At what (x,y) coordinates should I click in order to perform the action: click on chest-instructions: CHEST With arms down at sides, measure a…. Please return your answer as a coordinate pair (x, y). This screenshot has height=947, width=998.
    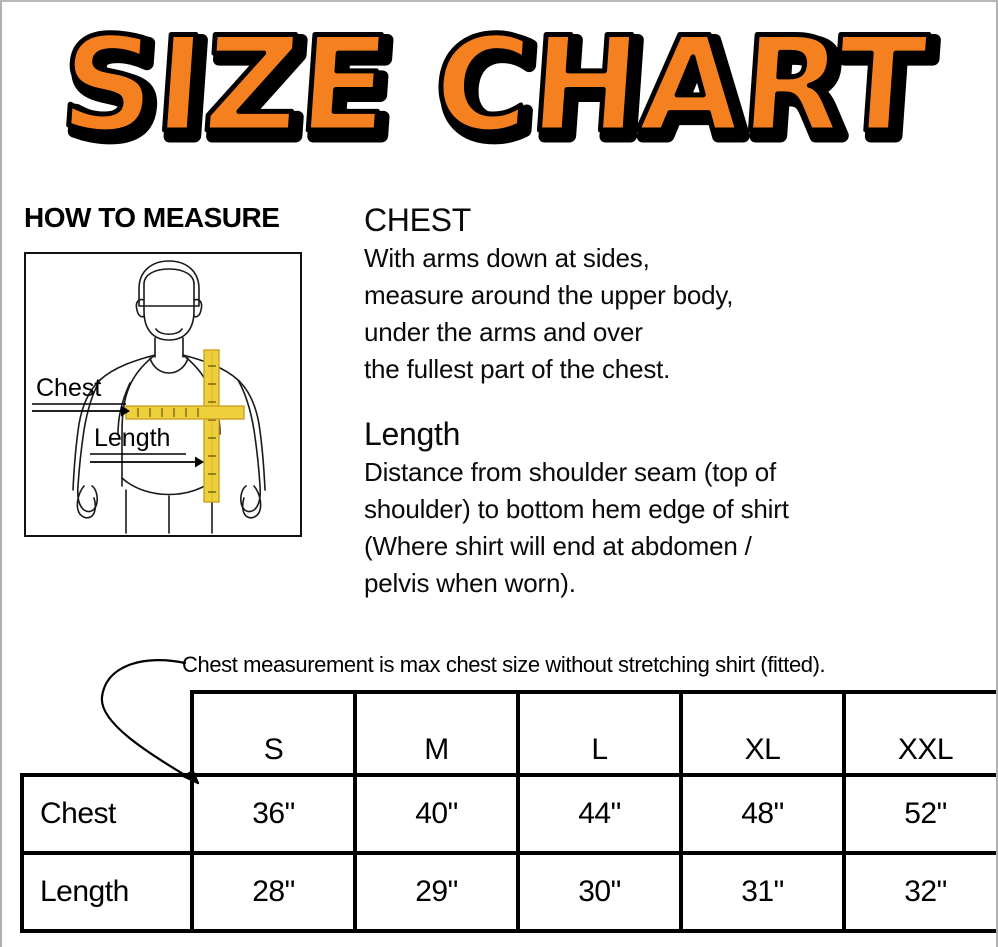
    Looking at the image, I should click on (676, 294).